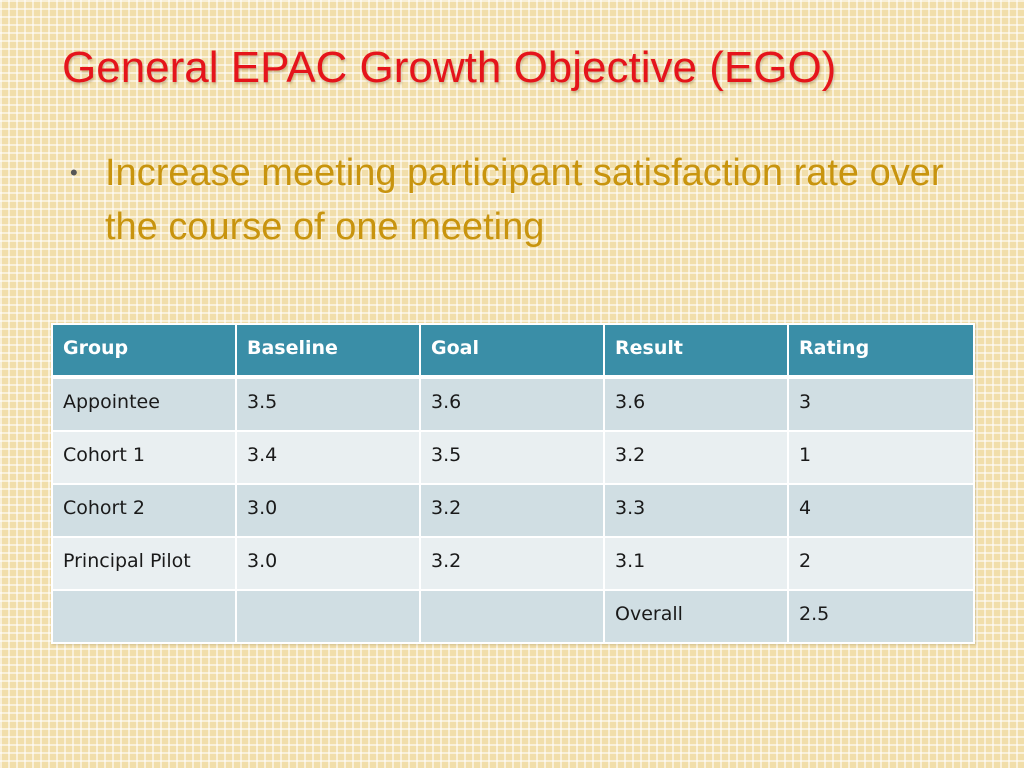 Image resolution: width=1024 pixels, height=768 pixels. Describe the element at coordinates (881, 351) in the screenshot. I see `header-rating: Rating` at that location.